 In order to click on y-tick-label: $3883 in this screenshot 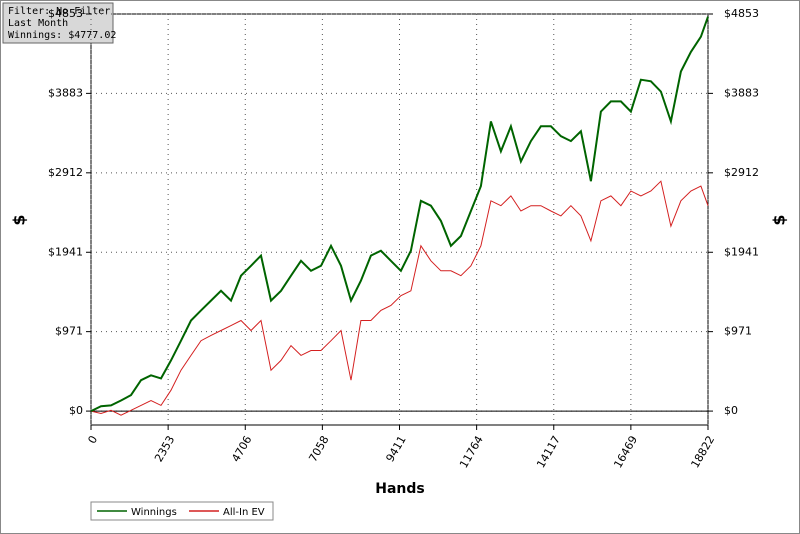, I will do `click(65, 92)`.